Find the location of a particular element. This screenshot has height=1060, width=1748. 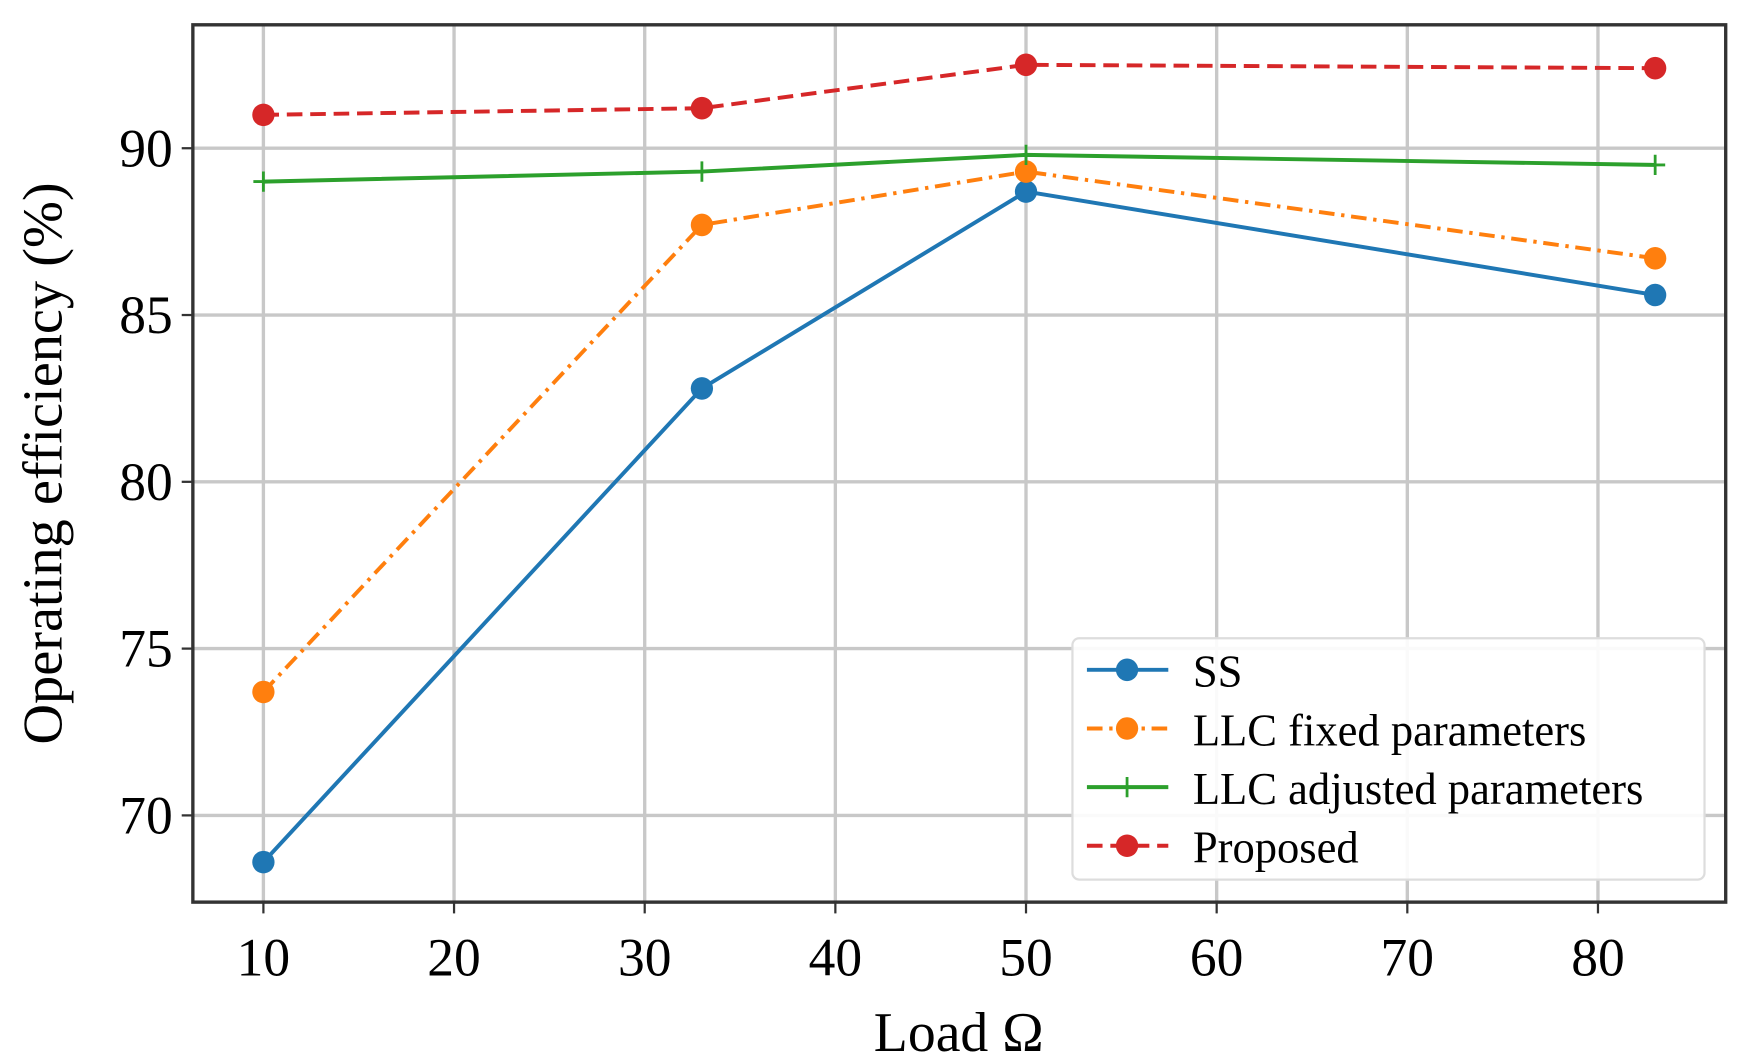

y-axis-label: Operating efficiency (%) is located at coordinates (44, 463).